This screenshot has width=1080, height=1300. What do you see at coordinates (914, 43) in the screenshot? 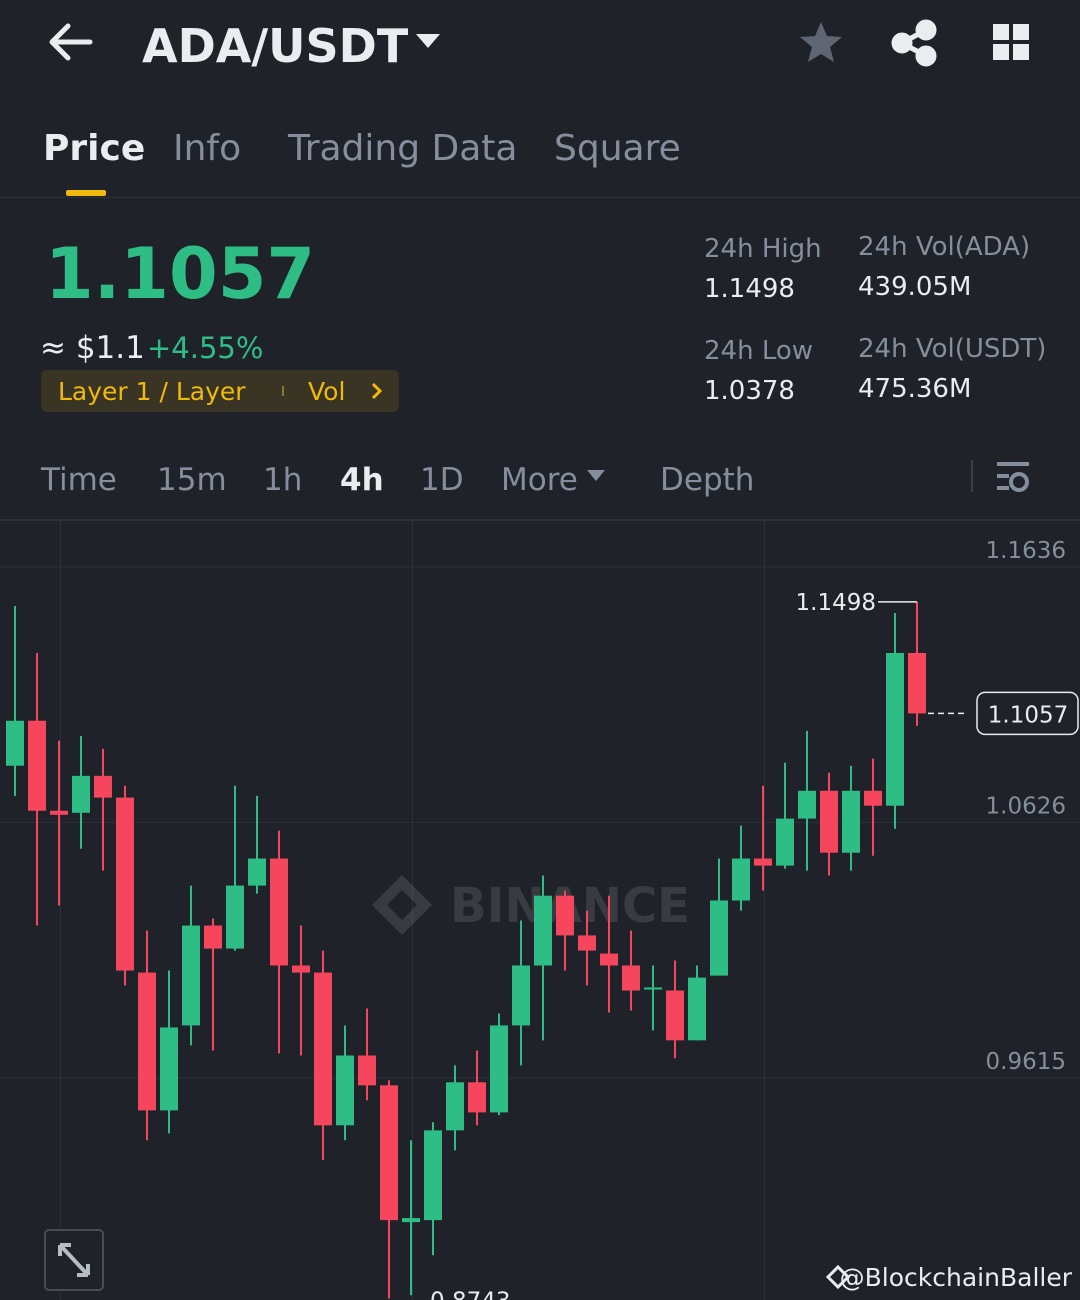
I see `share-button` at bounding box center [914, 43].